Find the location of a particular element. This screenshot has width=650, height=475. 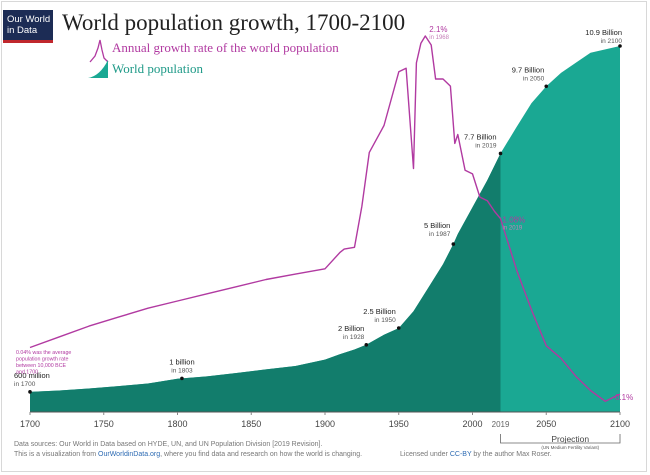

population-sublabel-1700: in 1700 is located at coordinates (25, 384).